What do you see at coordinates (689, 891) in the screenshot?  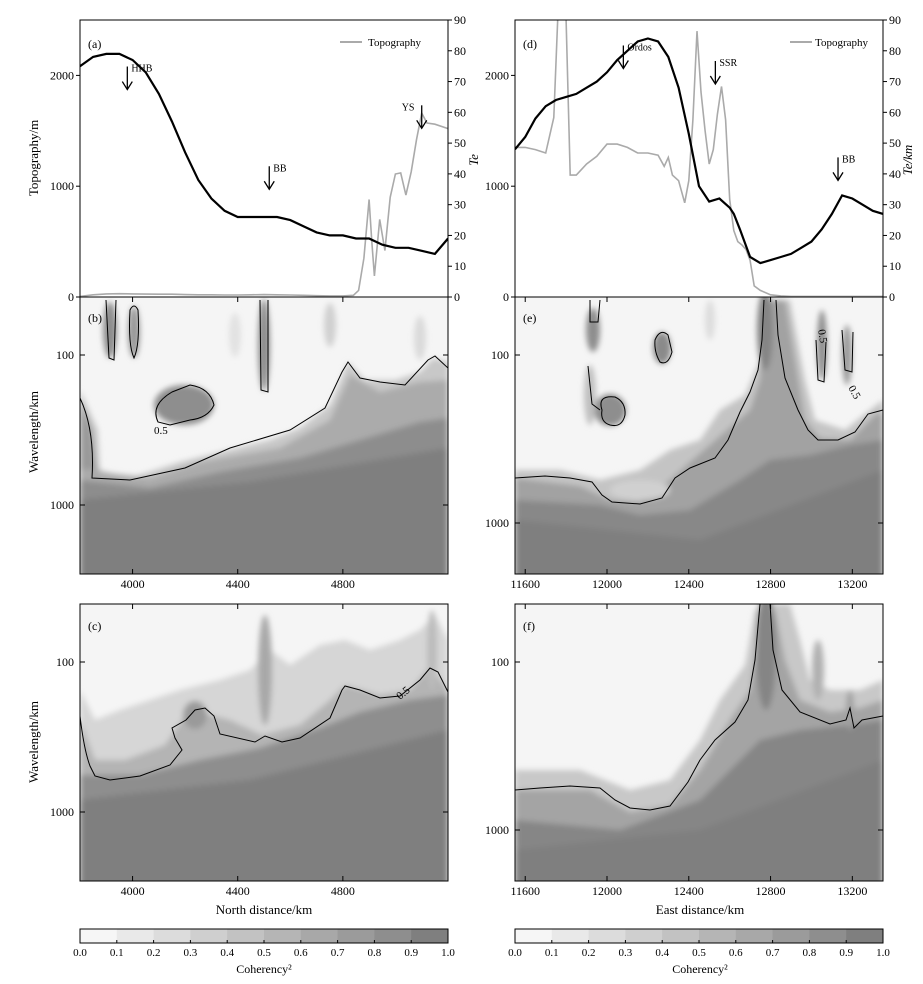 I see `f-xtick-label-2: 12400` at bounding box center [689, 891].